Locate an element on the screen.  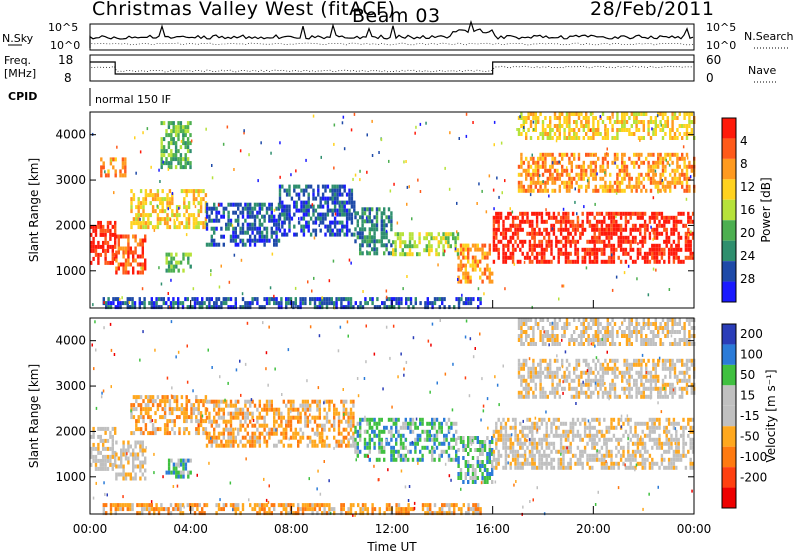
colorbar-segment is located at coordinates (729, 230).